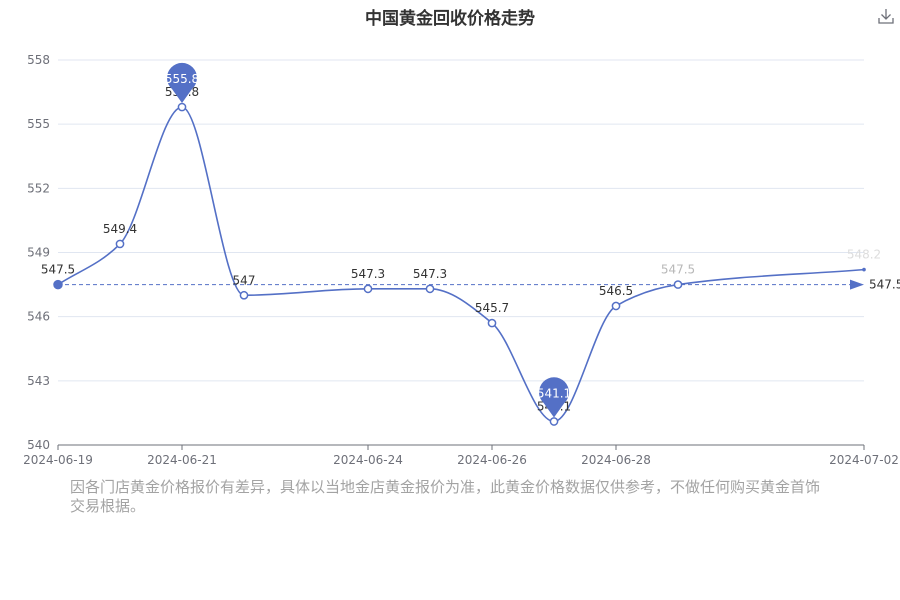 Image resolution: width=900 pixels, height=600 pixels. I want to click on average-arrow, so click(857, 284).